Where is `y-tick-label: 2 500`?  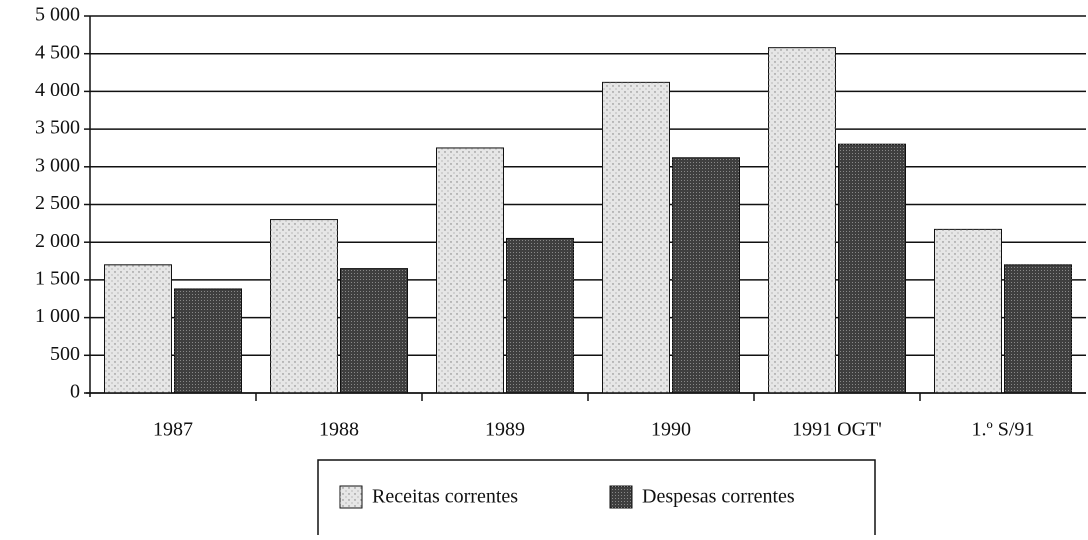
y-tick-label: 2 500 is located at coordinates (57, 203).